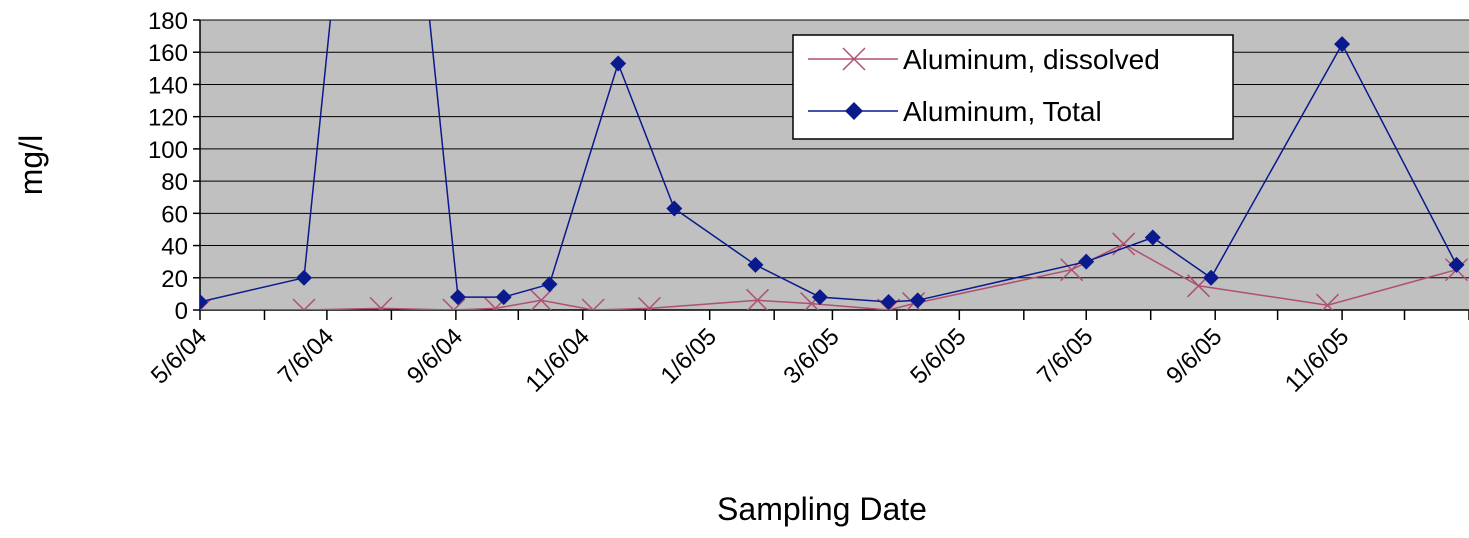 This screenshot has width=1469, height=538. Describe the element at coordinates (1031, 59) in the screenshot. I see `legend-label-dissolved: Aluminum, dissolved` at that location.